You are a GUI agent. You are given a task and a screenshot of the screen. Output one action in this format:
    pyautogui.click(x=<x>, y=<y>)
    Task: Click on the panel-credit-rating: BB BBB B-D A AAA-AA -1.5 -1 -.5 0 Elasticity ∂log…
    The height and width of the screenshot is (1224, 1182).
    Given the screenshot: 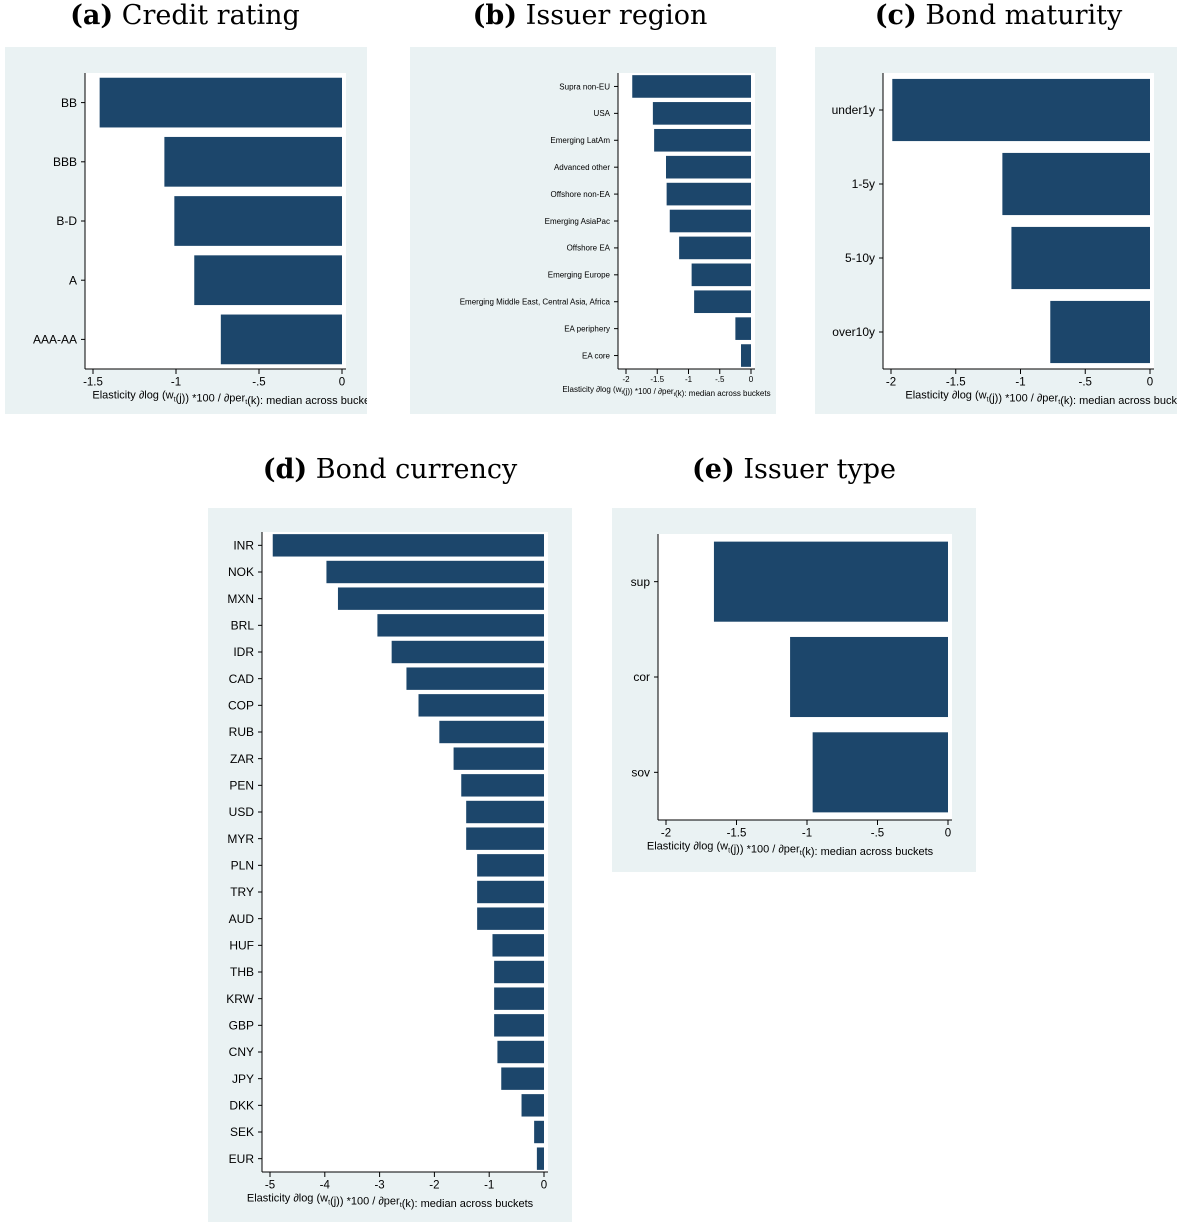 What is the action you would take?
    pyautogui.click(x=186, y=230)
    